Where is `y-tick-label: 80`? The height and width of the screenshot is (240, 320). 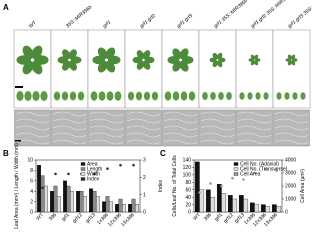 y-tick-label: 80 is located at coordinates (188, 183).